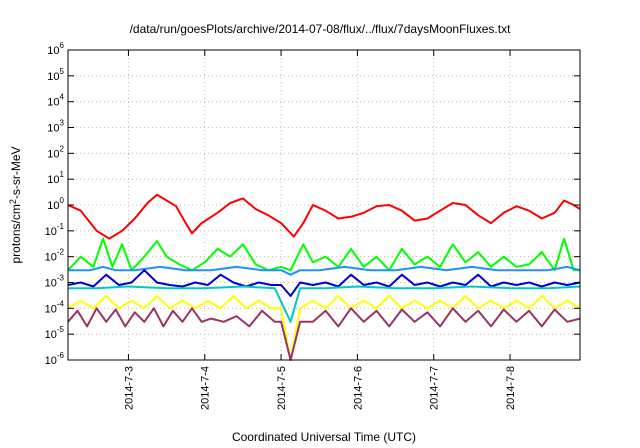 The width and height of the screenshot is (640, 448). Describe the element at coordinates (129, 388) in the screenshot. I see `x-tick-label: 2014-7-3` at that location.